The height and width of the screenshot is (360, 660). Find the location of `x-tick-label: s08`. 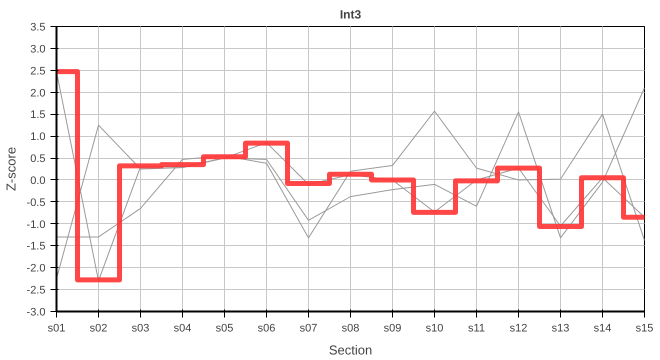

x-tick-label: s08 is located at coordinates (351, 328).